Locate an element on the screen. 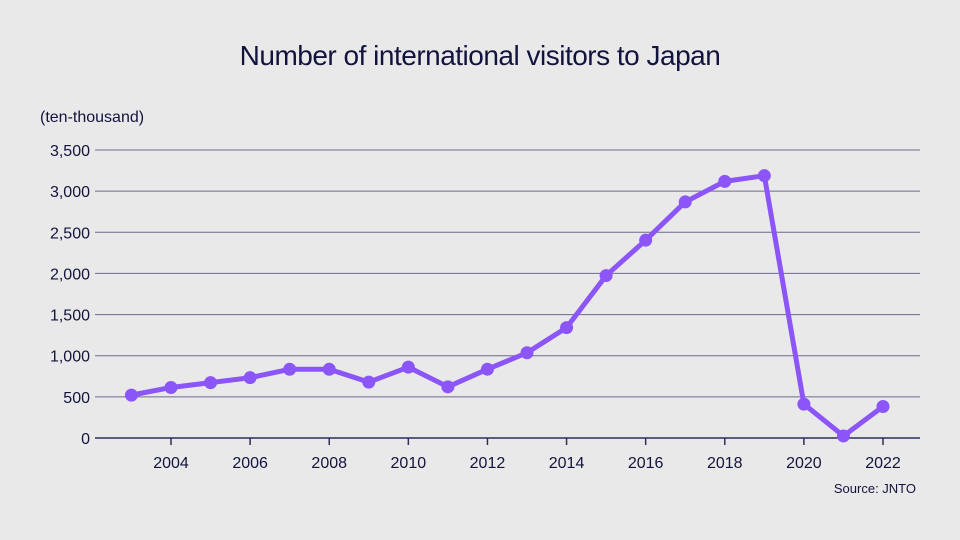 The image size is (960, 540). y-tick-label: 0 is located at coordinates (85, 439).